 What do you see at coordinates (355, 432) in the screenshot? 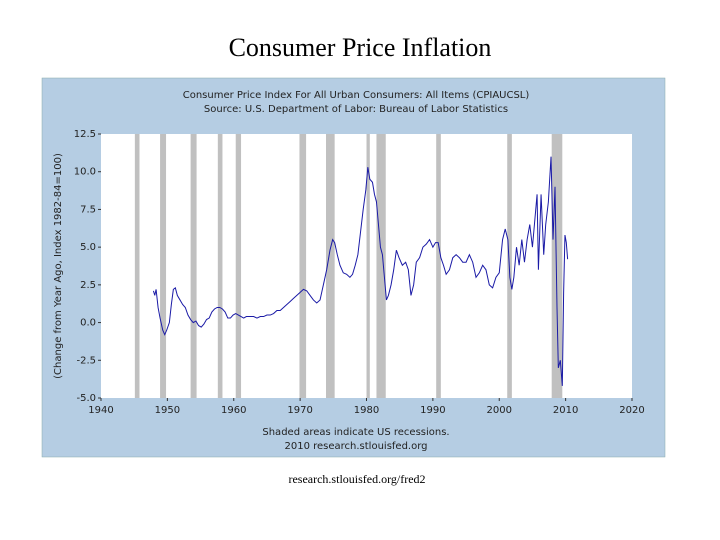
I see `recession-note: Shaded areas indicate US recessions.` at bounding box center [355, 432].